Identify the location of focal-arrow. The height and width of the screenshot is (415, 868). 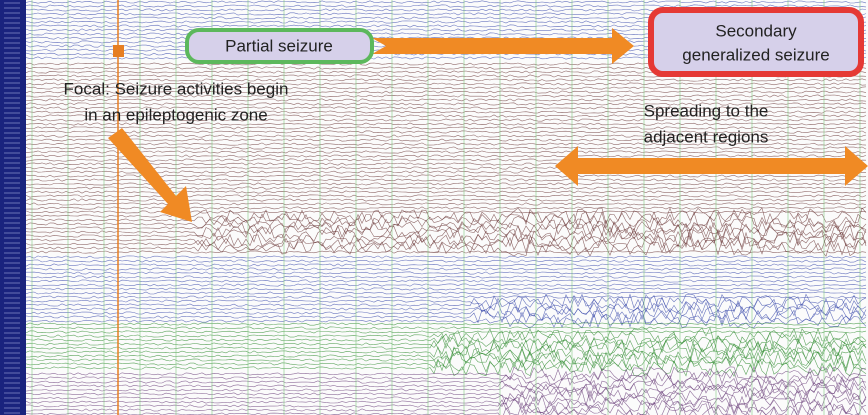
(150, 175).